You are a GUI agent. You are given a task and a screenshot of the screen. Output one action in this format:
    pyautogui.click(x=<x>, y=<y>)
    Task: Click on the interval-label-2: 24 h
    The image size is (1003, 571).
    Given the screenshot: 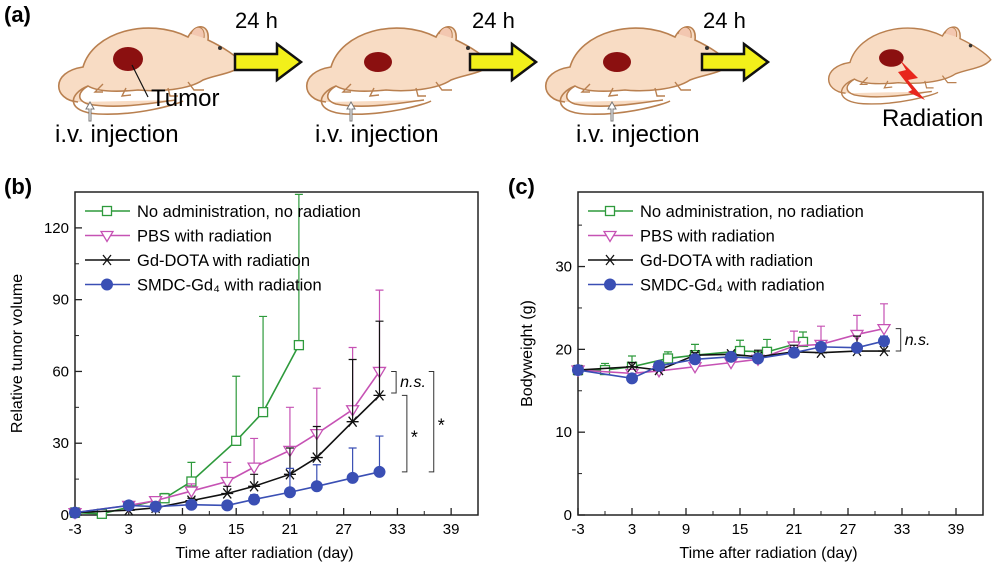 What is the action you would take?
    pyautogui.click(x=493, y=20)
    